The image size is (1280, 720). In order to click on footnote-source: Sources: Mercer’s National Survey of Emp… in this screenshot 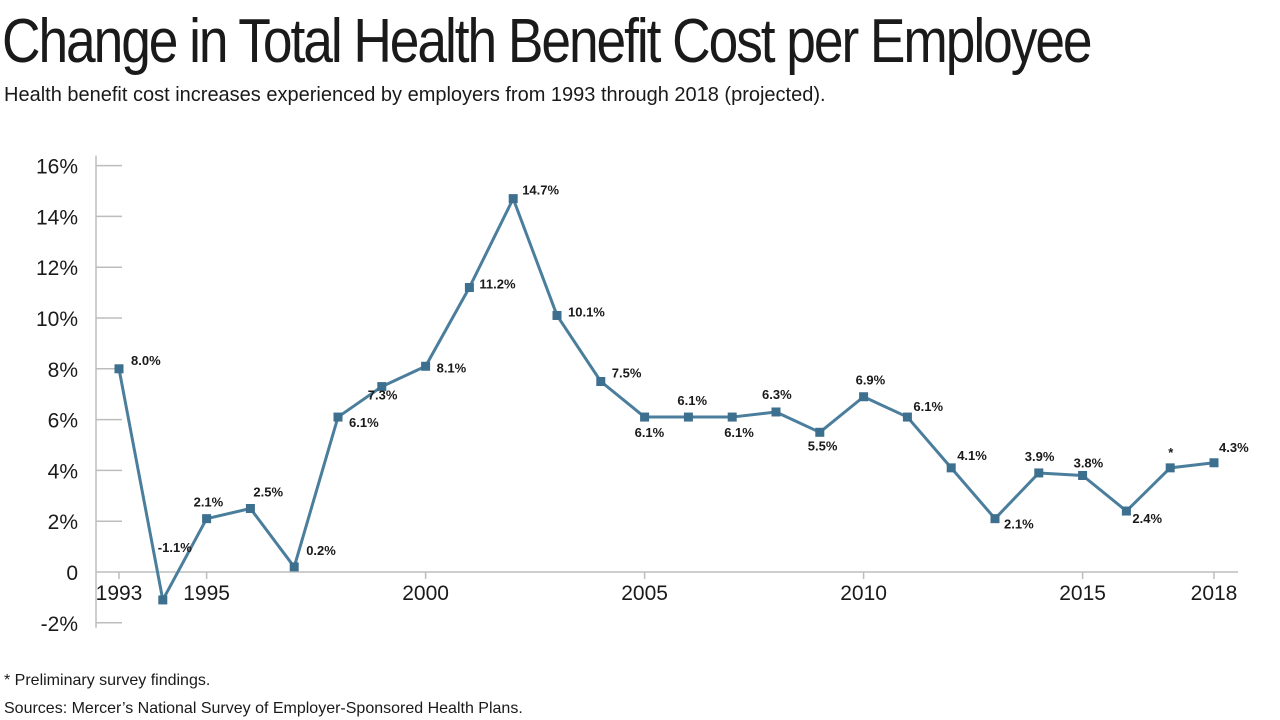, I will do `click(263, 708)`.